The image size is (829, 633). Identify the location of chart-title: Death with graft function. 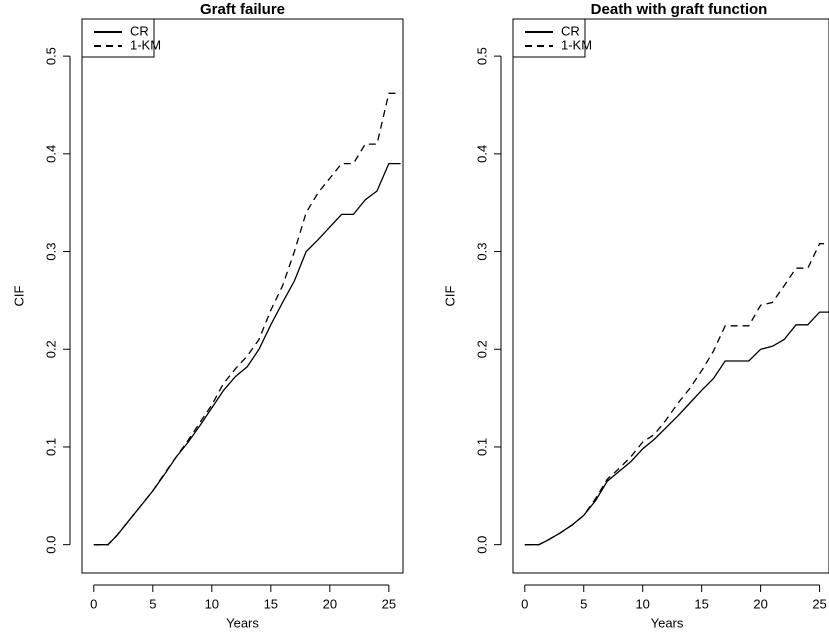
(679, 9).